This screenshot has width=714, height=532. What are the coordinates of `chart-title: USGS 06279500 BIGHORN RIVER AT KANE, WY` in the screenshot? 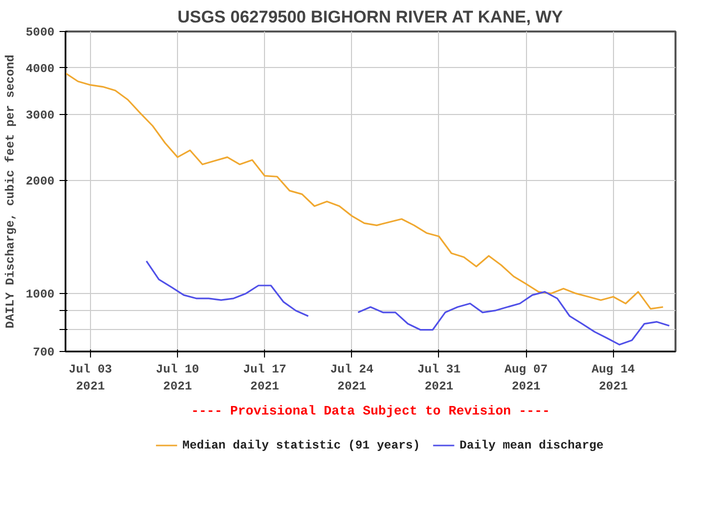 It's located at (370, 17).